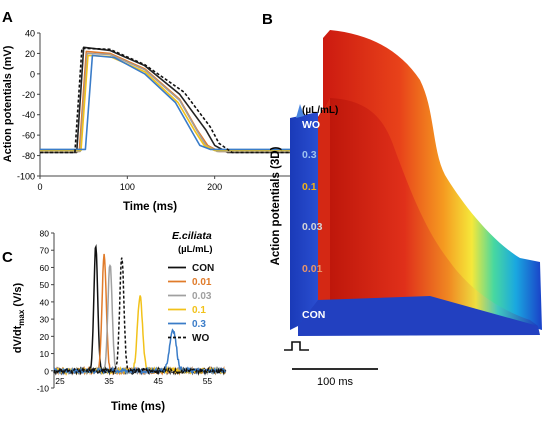 This screenshot has width=550, height=421. I want to click on panel-a-xtick-label: 100, so click(127, 187).